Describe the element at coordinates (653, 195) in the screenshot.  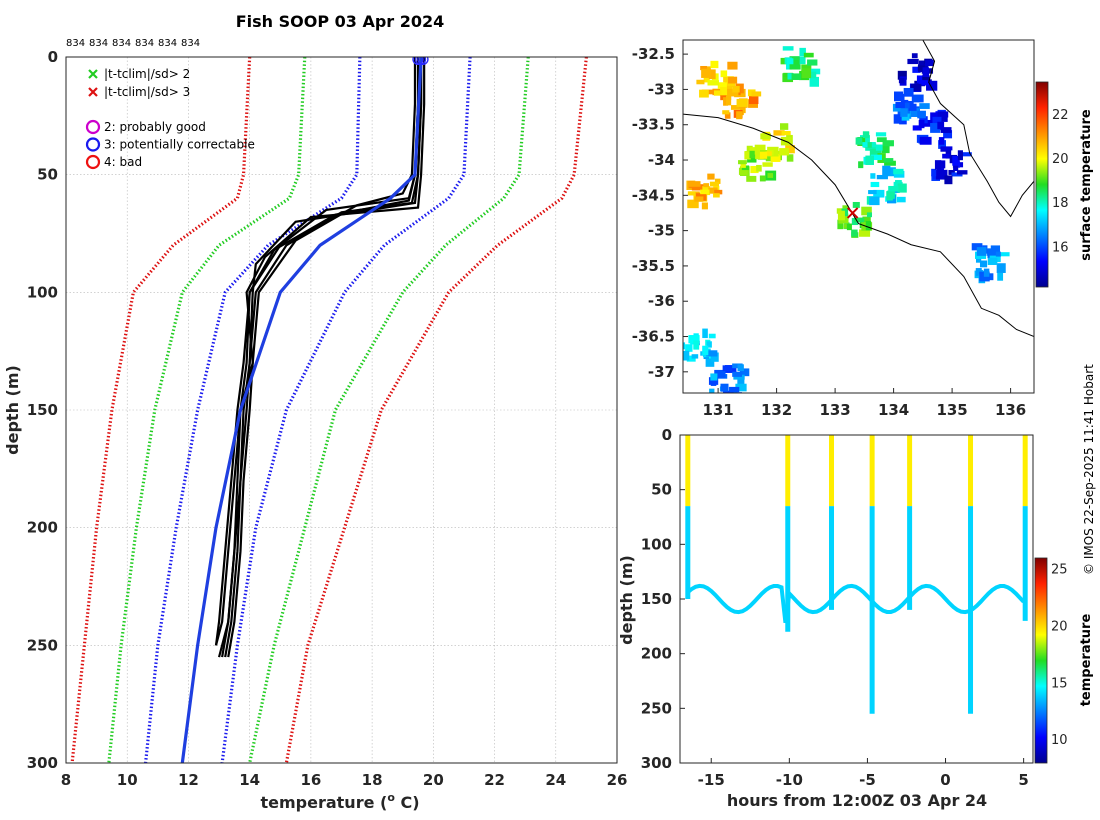
I see `map-ytick-label: -34.5` at that location.